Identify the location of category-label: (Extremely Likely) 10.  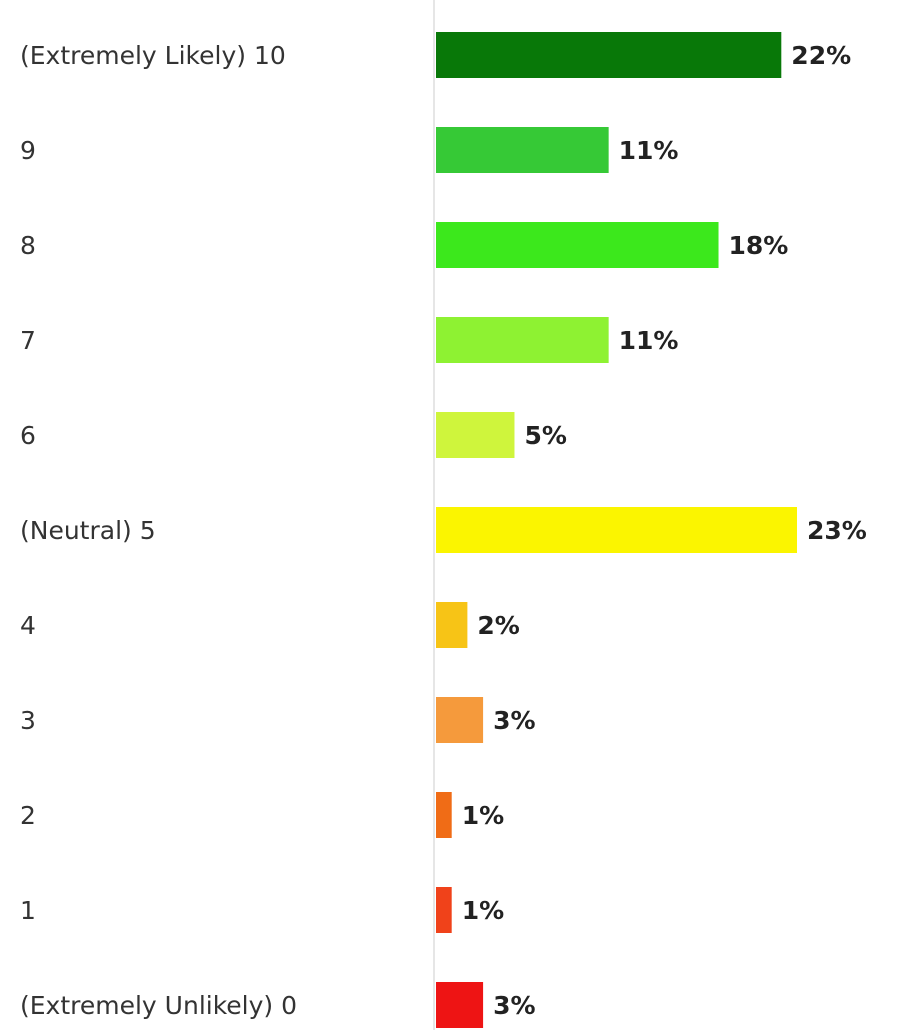
(153, 55).